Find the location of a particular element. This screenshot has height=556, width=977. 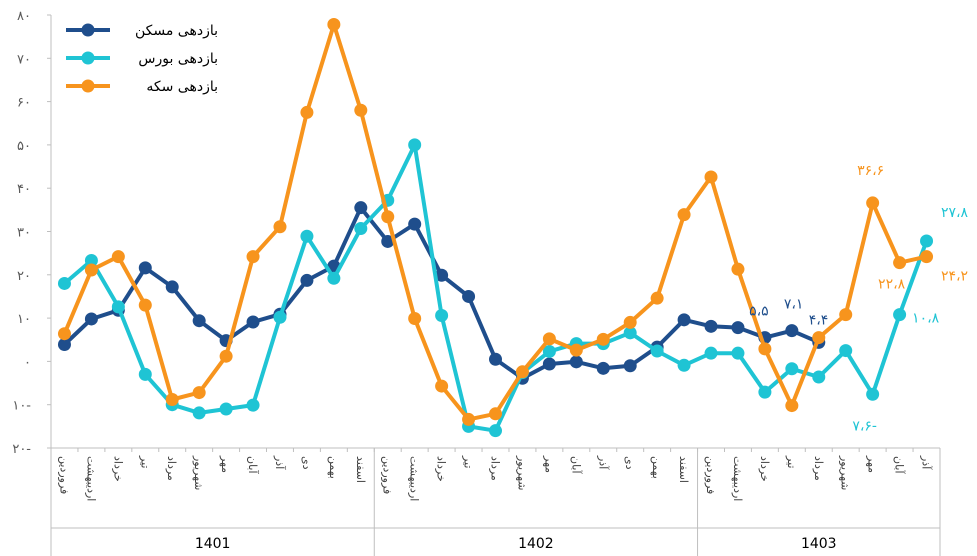

data-label: ۱۰،۸ is located at coordinates (926, 319).